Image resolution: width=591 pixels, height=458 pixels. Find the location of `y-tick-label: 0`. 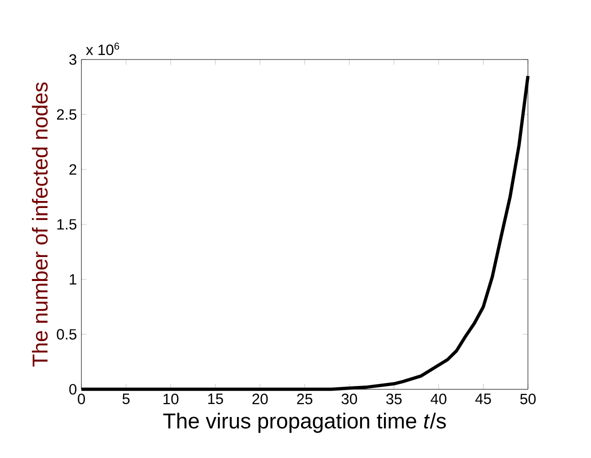

y-tick-label: 0 is located at coordinates (72, 389).